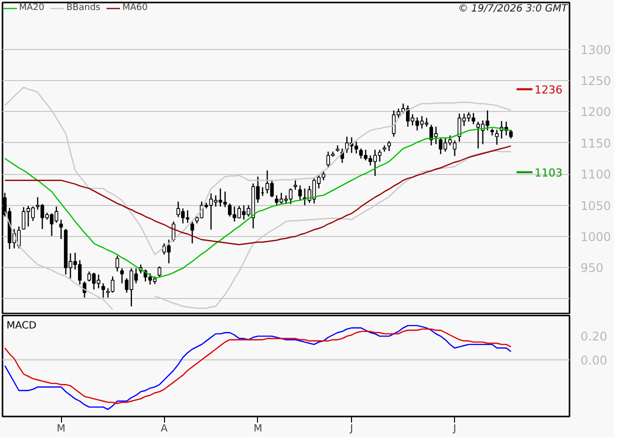 The width and height of the screenshot is (627, 440). Describe the element at coordinates (548, 173) in the screenshot. I see `ref-line-label: 1103` at that location.